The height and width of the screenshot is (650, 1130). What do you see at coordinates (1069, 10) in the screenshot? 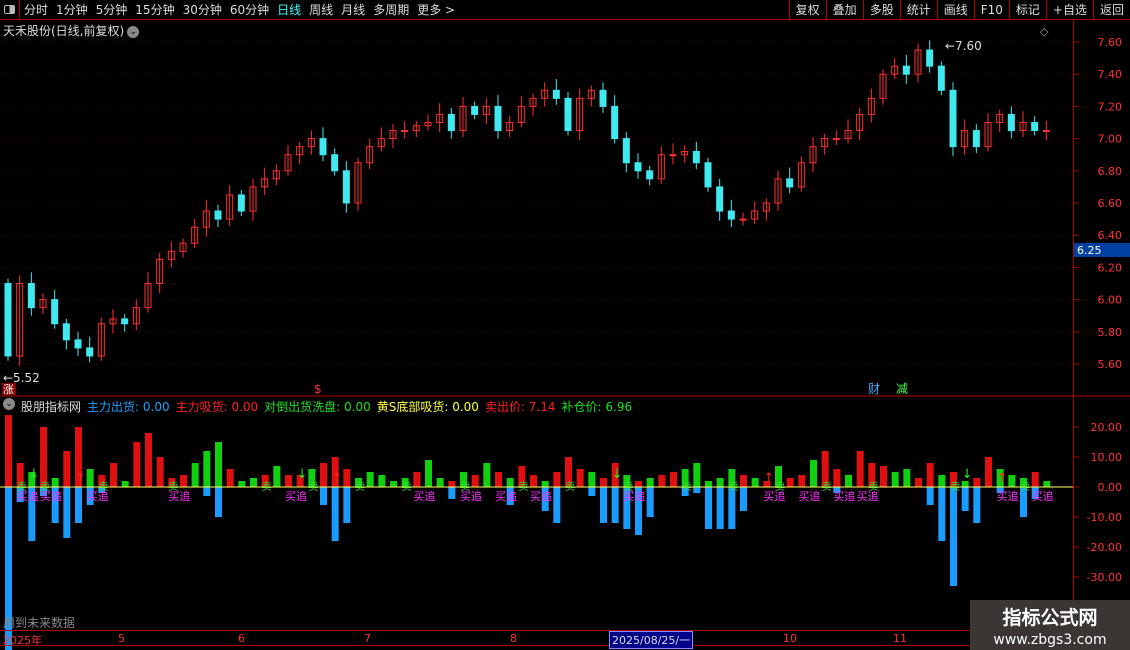
I see `toolbar-button: +自选` at bounding box center [1069, 10].